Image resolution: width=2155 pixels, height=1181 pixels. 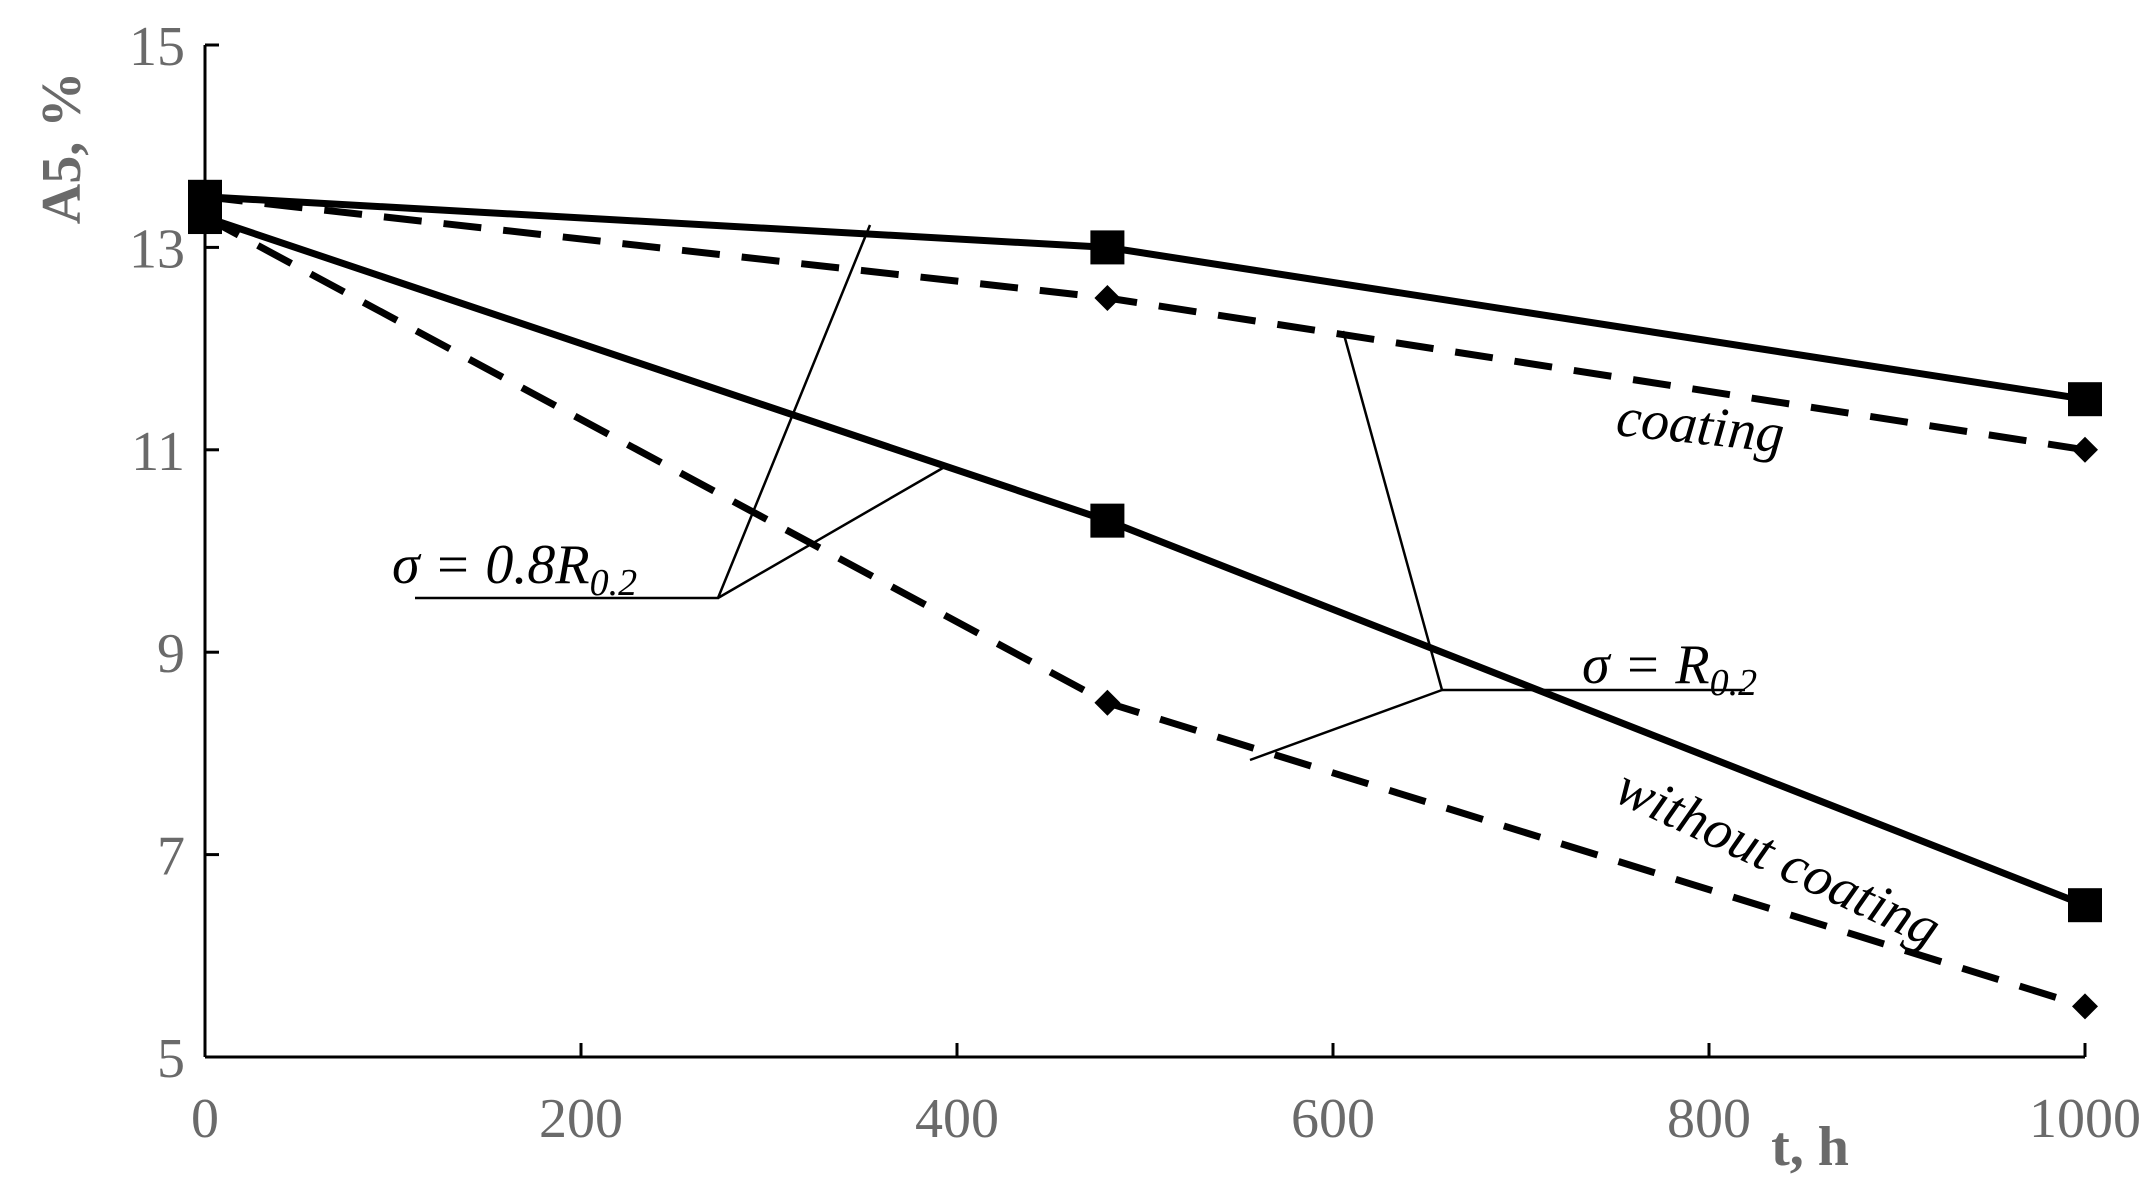 I want to click on stress-08-main: σ = 0.8R, so click(x=491, y=565).